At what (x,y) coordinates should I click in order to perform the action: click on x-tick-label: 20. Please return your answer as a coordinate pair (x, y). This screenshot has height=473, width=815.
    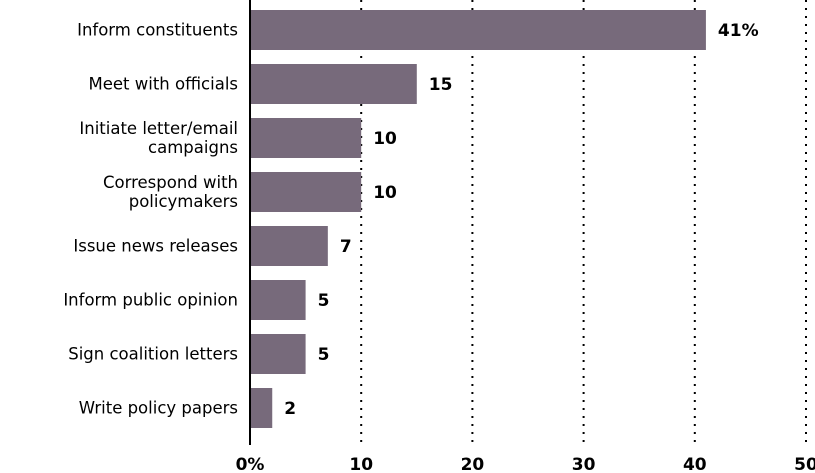
    Looking at the image, I should click on (473, 464).